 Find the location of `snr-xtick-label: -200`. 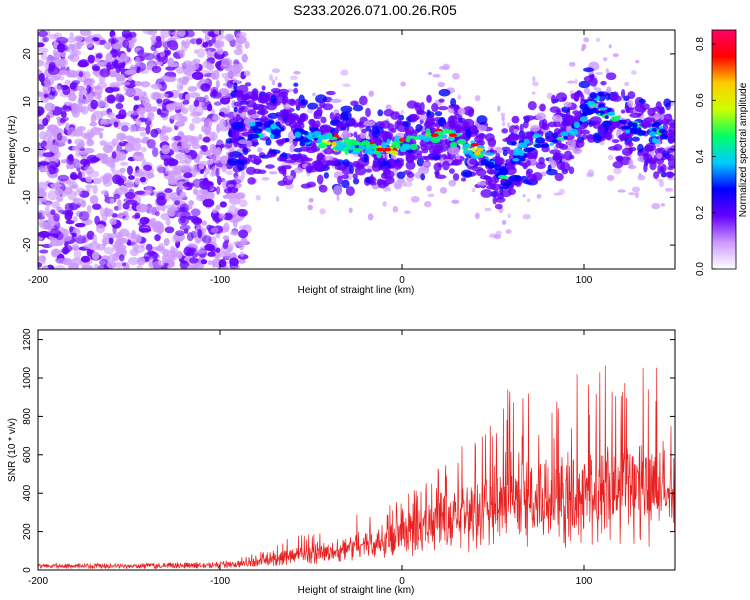

snr-xtick-label: -200 is located at coordinates (38, 581).